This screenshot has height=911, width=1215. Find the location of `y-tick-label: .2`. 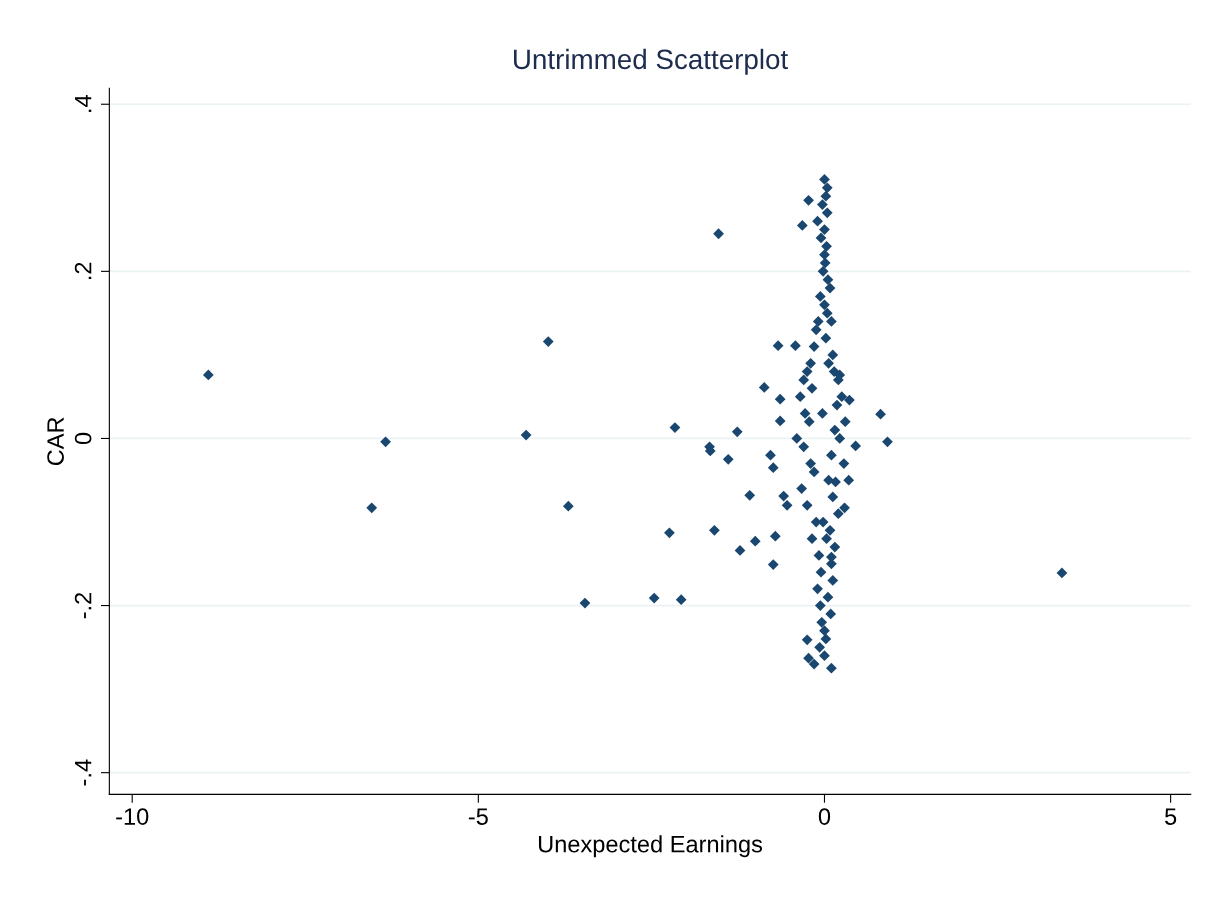

y-tick-label: .2 is located at coordinates (83, 271).